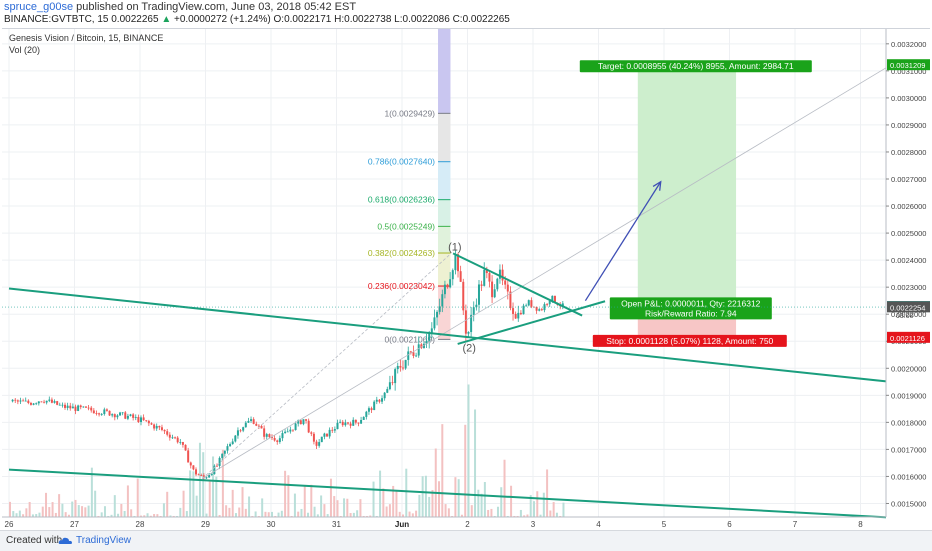 This screenshot has height=551, width=932. What do you see at coordinates (104, 540) in the screenshot?
I see `tradingview-brand-link: TradingView` at bounding box center [104, 540].